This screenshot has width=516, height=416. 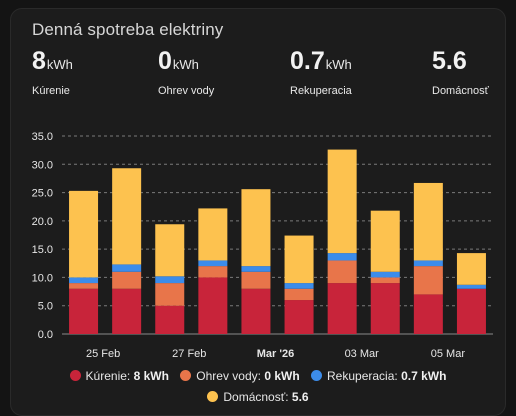 What do you see at coordinates (45, 335) in the screenshot?
I see `y-tick-label: 0.0` at bounding box center [45, 335].